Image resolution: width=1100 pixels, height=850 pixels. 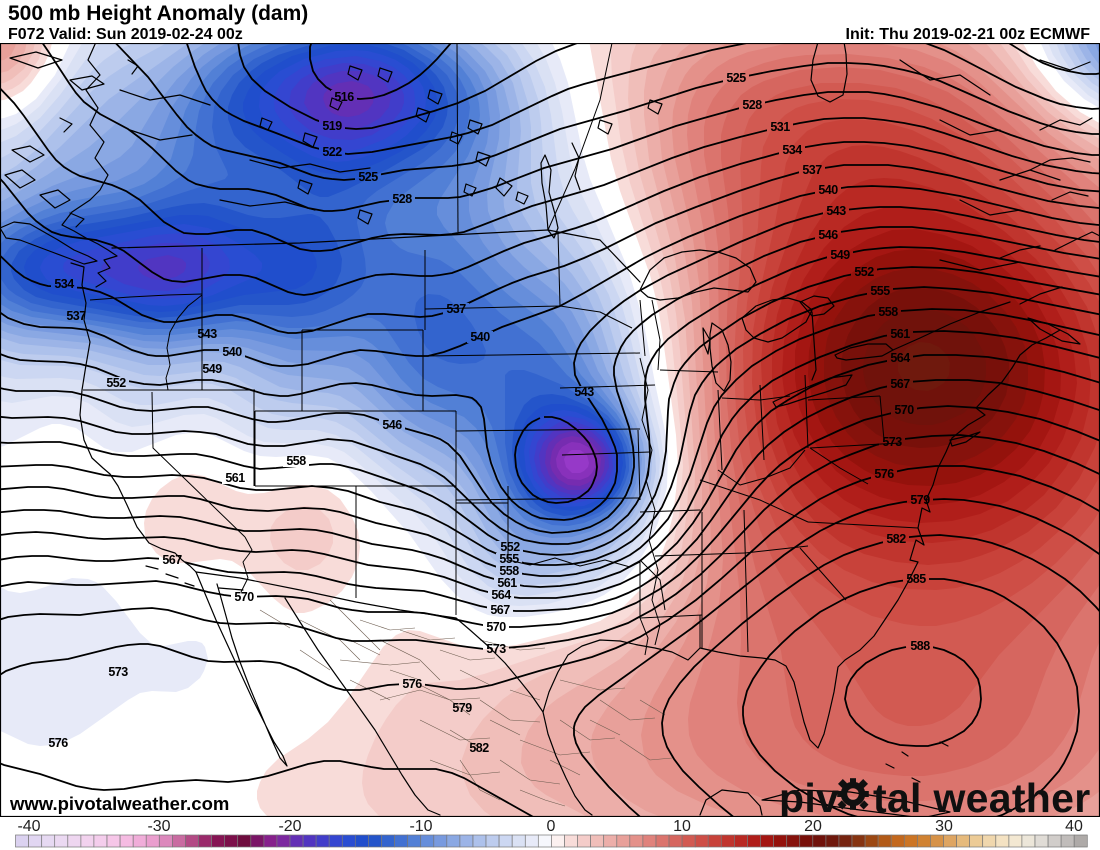 What do you see at coordinates (332, 152) in the screenshot?
I see `svg-text: 522` at bounding box center [332, 152].